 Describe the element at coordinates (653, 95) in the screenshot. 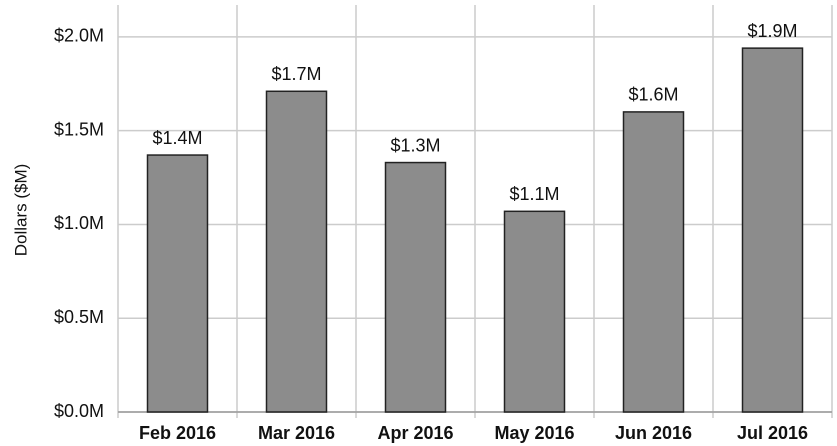

I see `data-label: $1.6M` at that location.